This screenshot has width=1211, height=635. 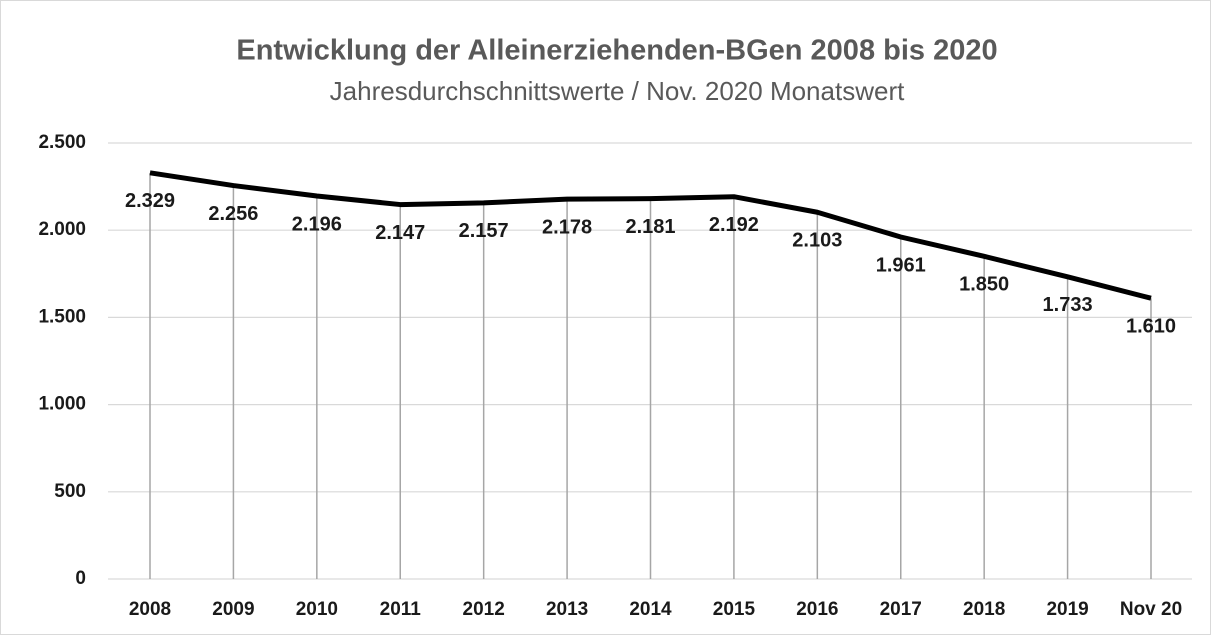 I want to click on data-label: 2.147, so click(x=400, y=233).